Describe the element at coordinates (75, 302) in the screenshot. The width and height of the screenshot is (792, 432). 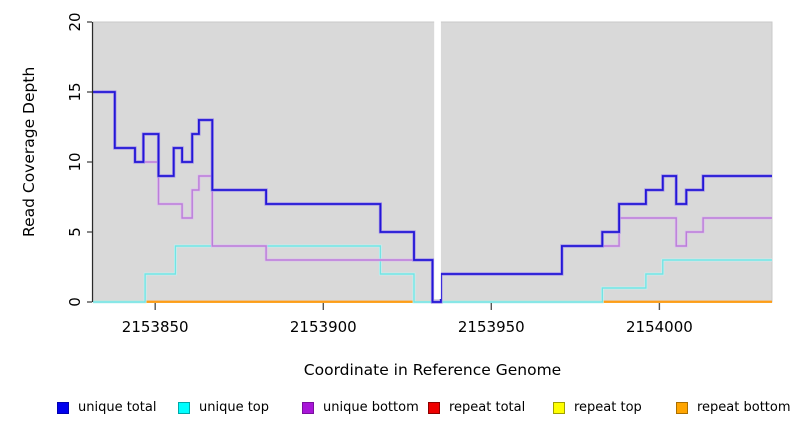
I see `y-tick-label: 0` at that location.